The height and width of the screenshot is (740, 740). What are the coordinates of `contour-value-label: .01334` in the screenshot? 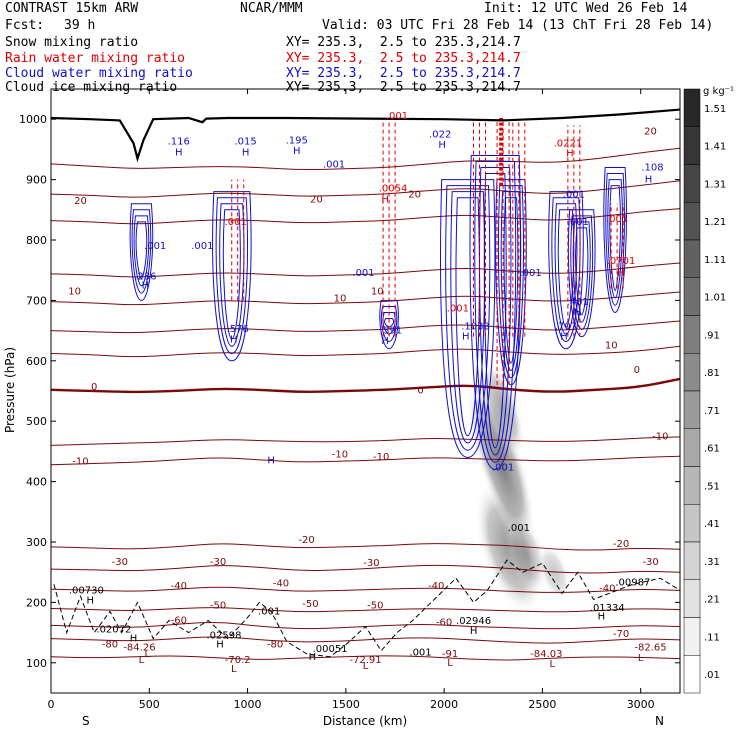 It's located at (607, 608).